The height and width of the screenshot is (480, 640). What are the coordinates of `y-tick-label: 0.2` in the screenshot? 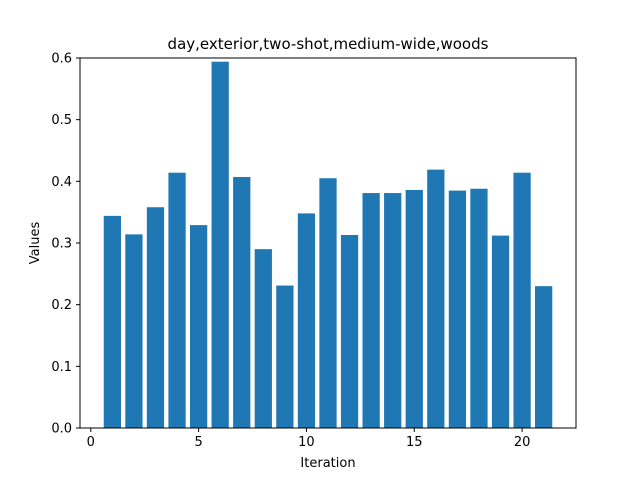 It's located at (61, 305).